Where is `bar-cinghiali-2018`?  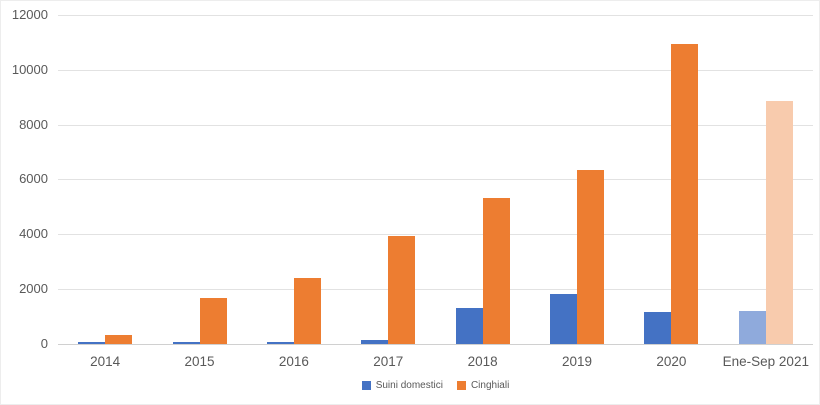
bar-cinghiali-2018 is located at coordinates (496, 270).